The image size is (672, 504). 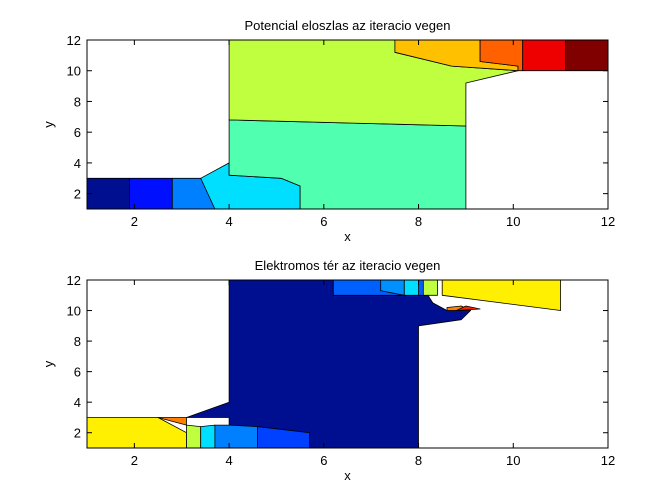 What do you see at coordinates (348, 265) in the screenshot?
I see `chart-title: Elektromos tér az iteracio vegen` at bounding box center [348, 265].